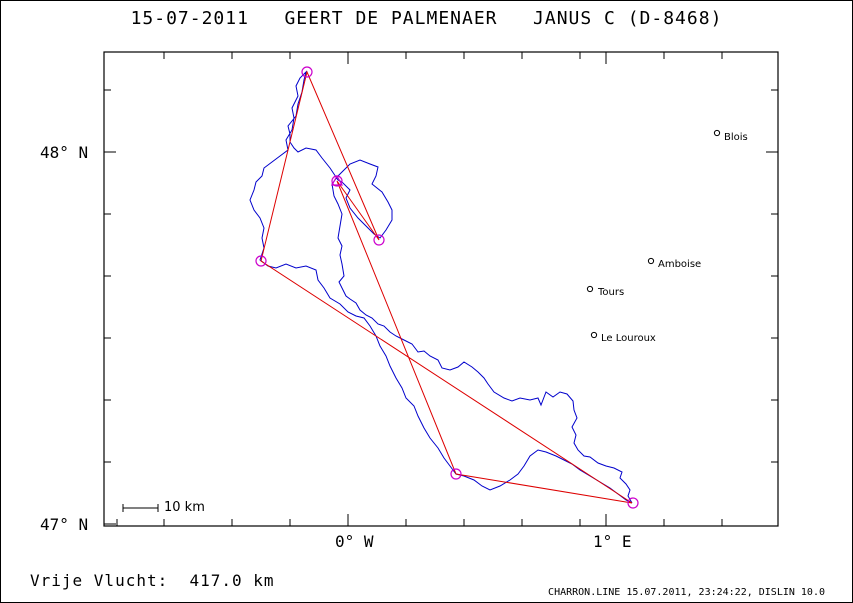  I want to click on place-label-amboise: Amboise, so click(680, 264).